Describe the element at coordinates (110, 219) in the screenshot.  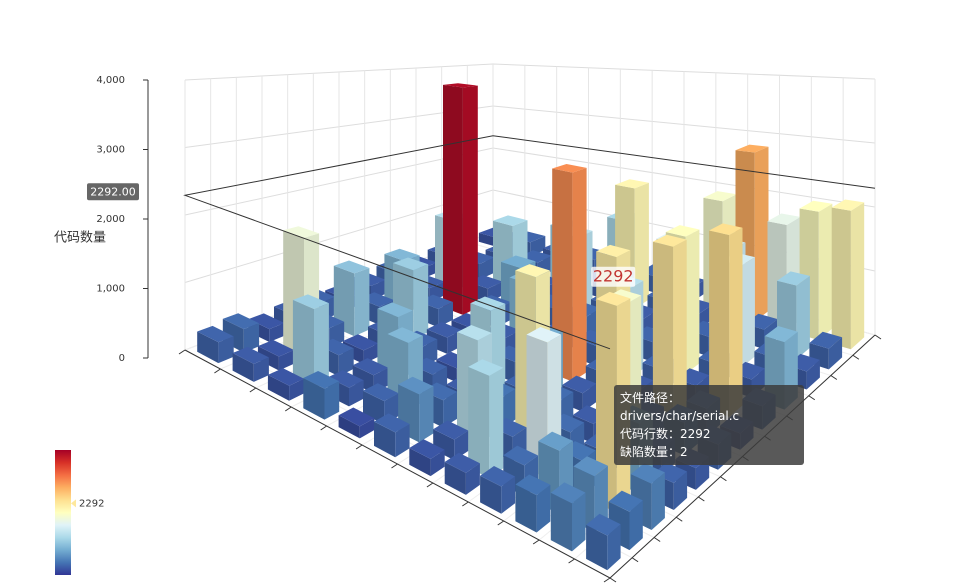
I see `z-tick-label: 2,000` at that location.